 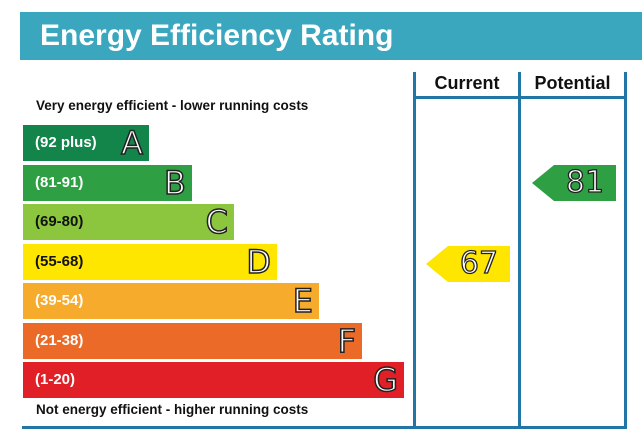 I want to click on potential-column-header: Potential, so click(x=572, y=83).